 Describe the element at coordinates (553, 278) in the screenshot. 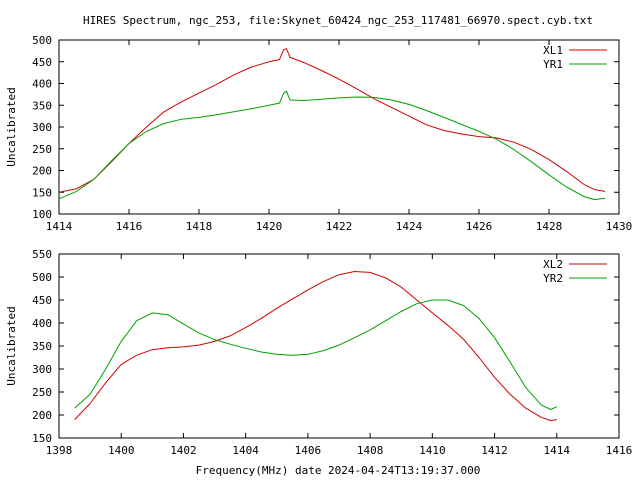

I see `bottom-legend-label-yr2: YR2` at that location.